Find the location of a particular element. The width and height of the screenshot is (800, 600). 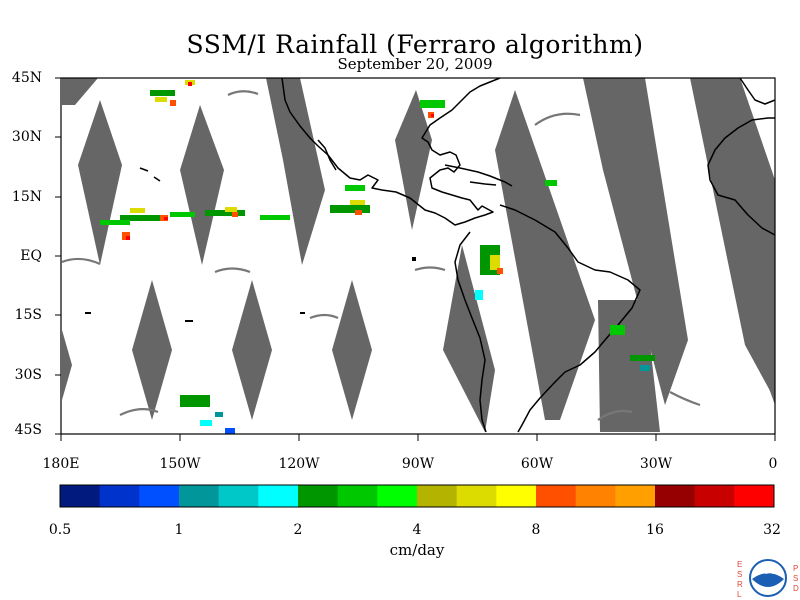

lon-label-0: 0 is located at coordinates (773, 464).